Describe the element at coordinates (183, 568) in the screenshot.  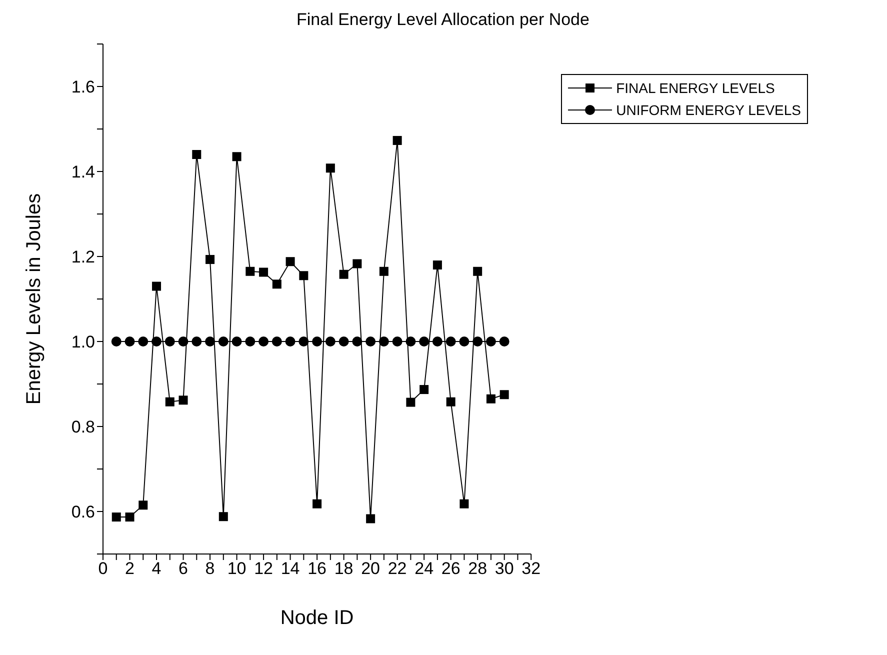
I see `x-tick-label: 6` at that location.